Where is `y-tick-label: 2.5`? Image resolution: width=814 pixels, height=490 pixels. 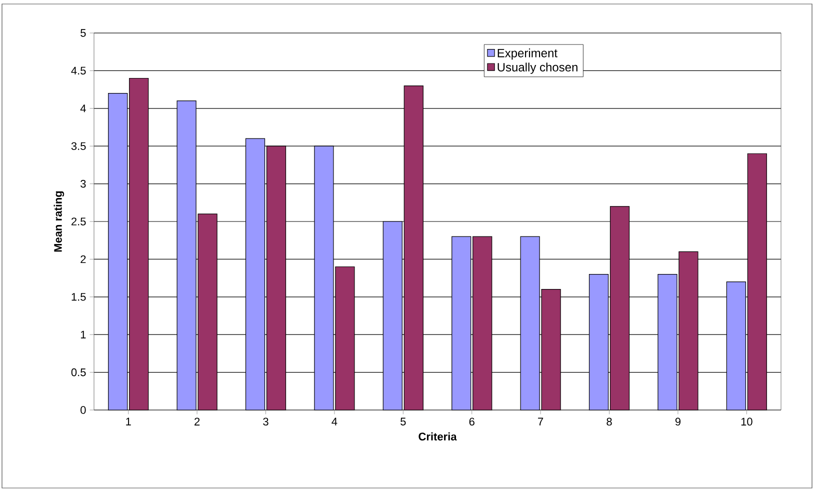 y-tick-label: 2.5 is located at coordinates (78, 222).